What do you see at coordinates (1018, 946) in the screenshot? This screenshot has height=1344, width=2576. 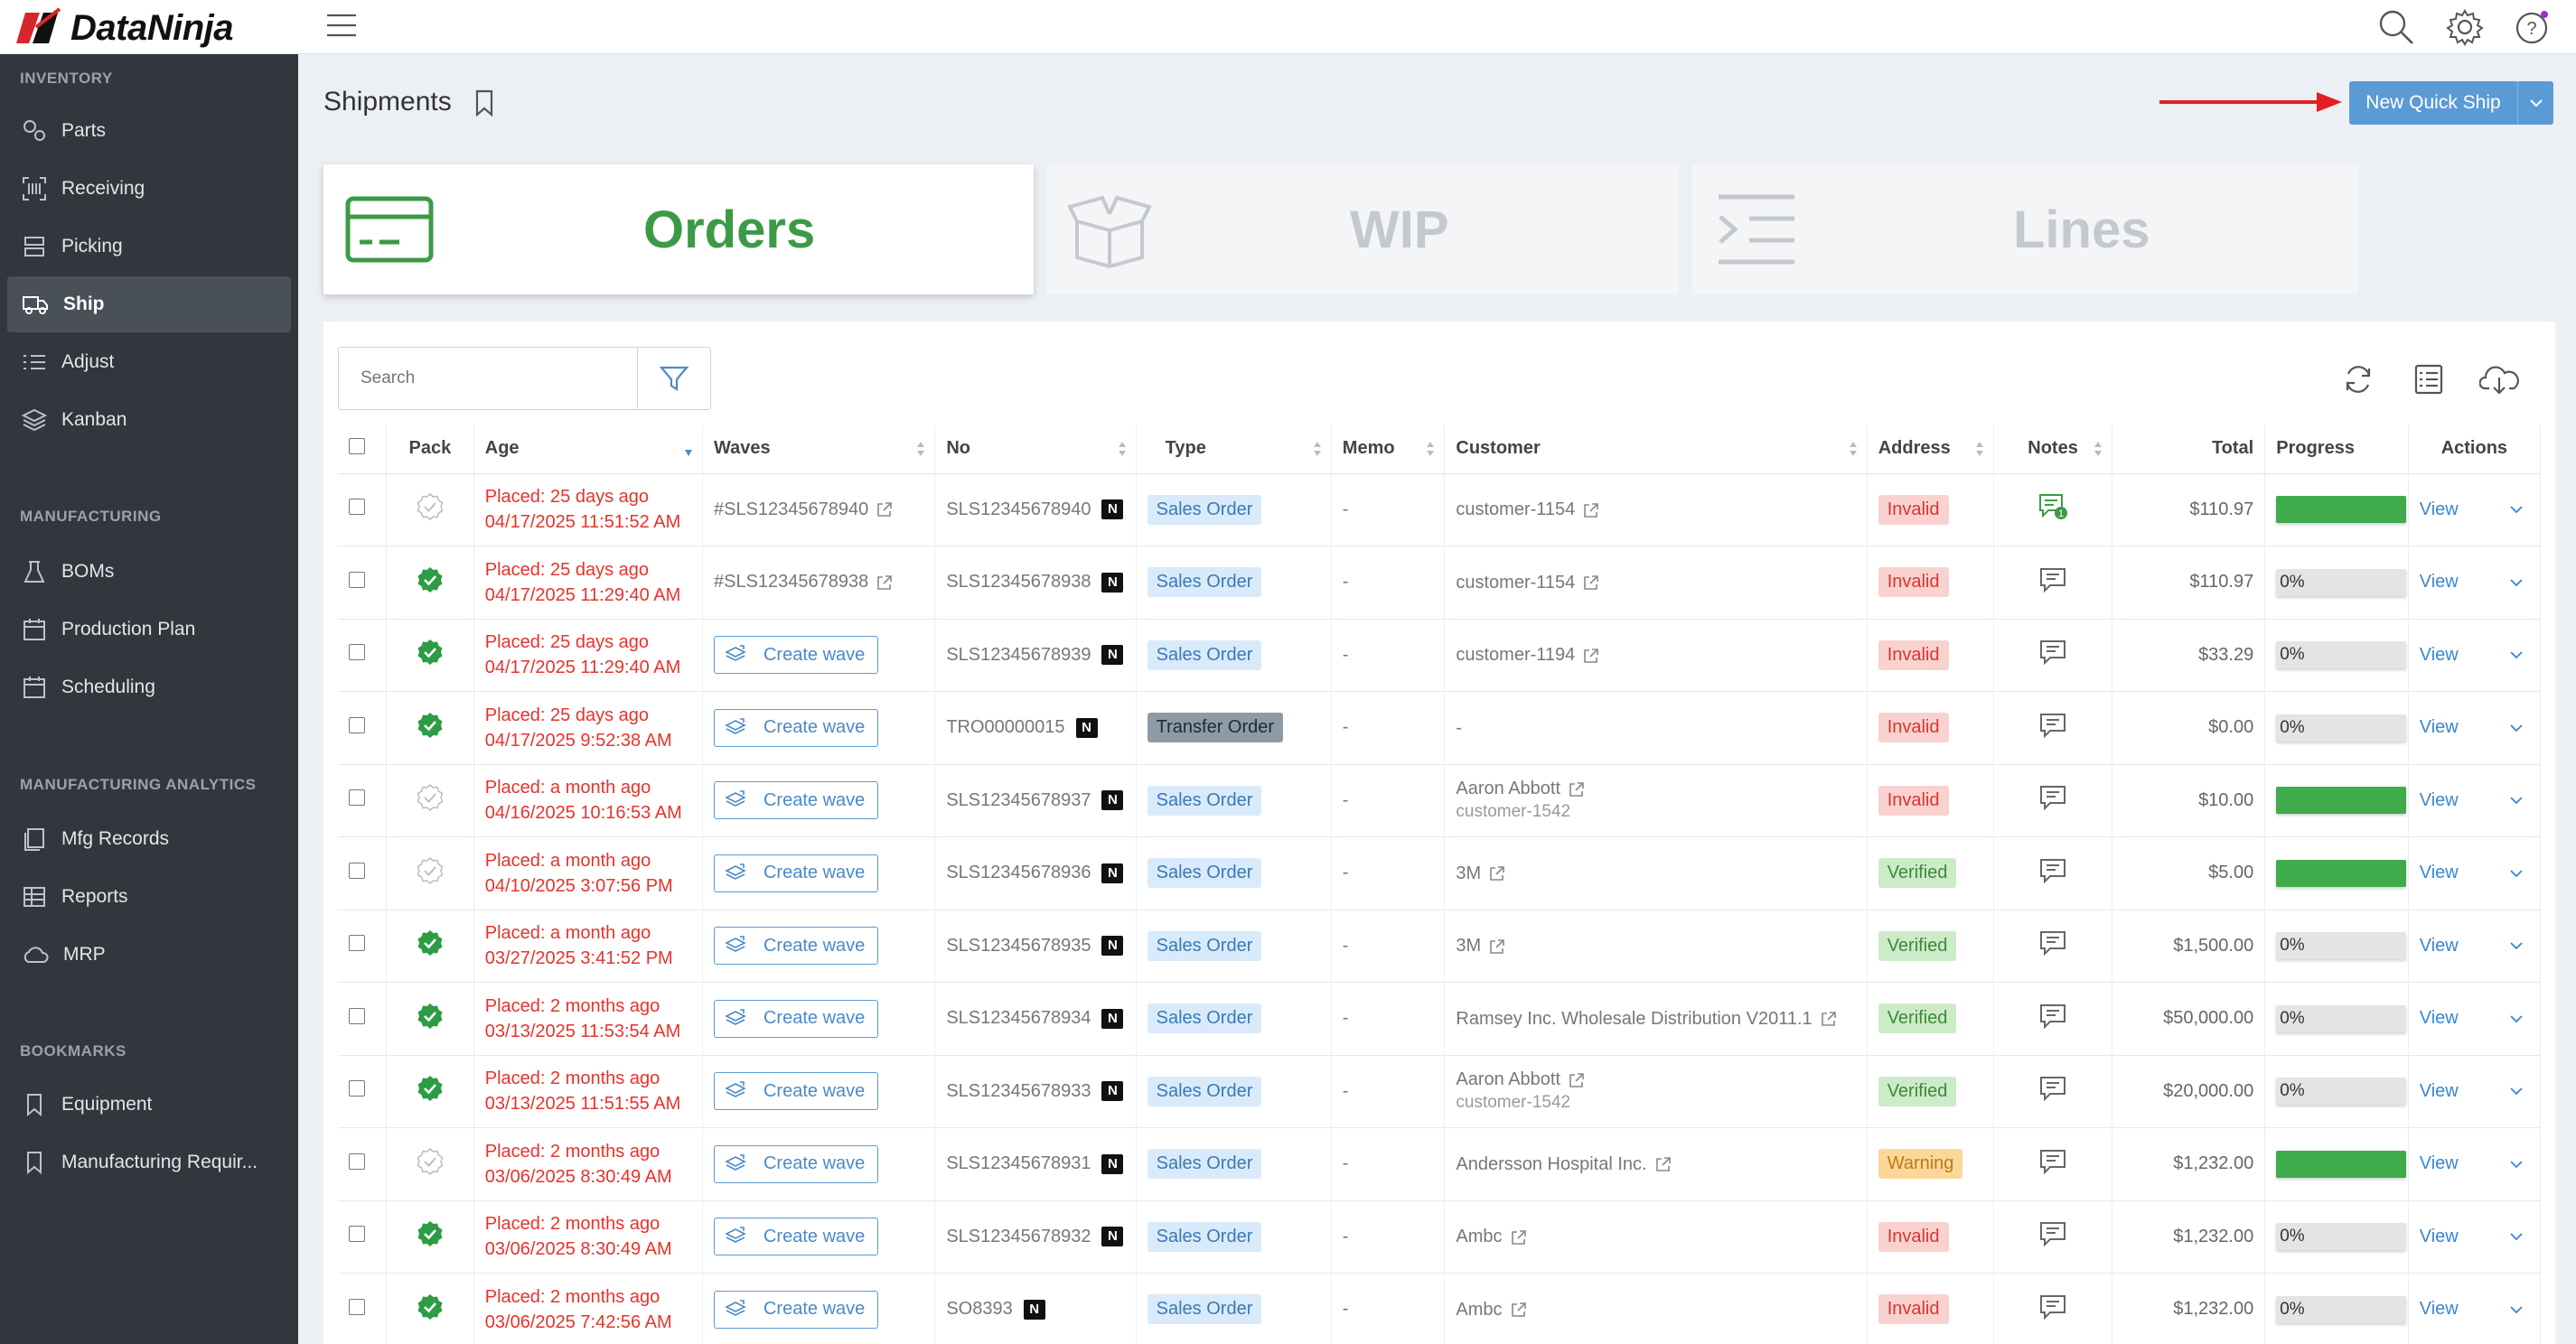 I see `order-number: SLS12345678935` at bounding box center [1018, 946].